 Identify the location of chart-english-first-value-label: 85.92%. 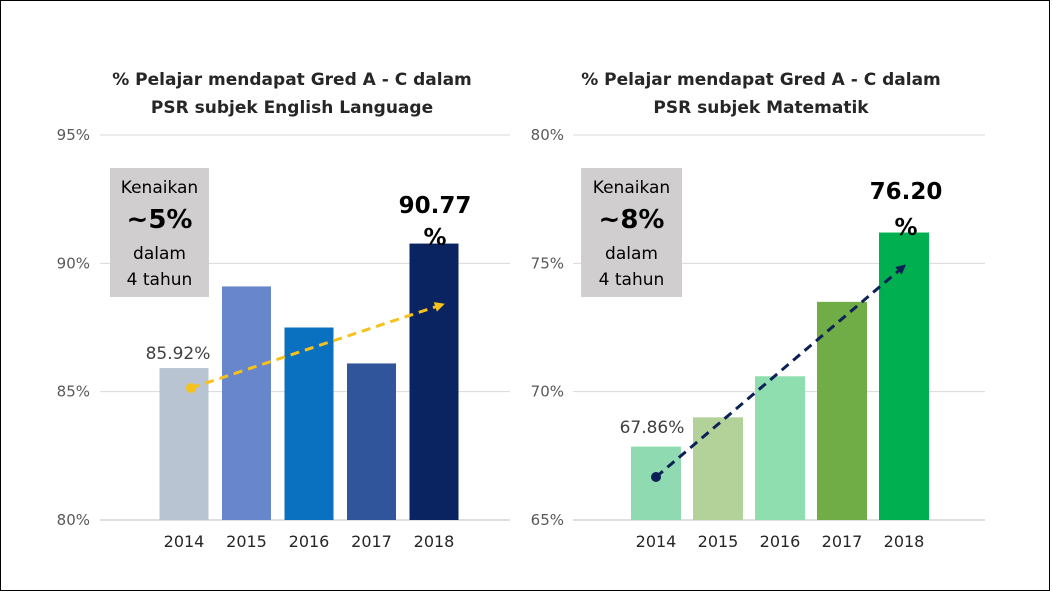
(178, 354).